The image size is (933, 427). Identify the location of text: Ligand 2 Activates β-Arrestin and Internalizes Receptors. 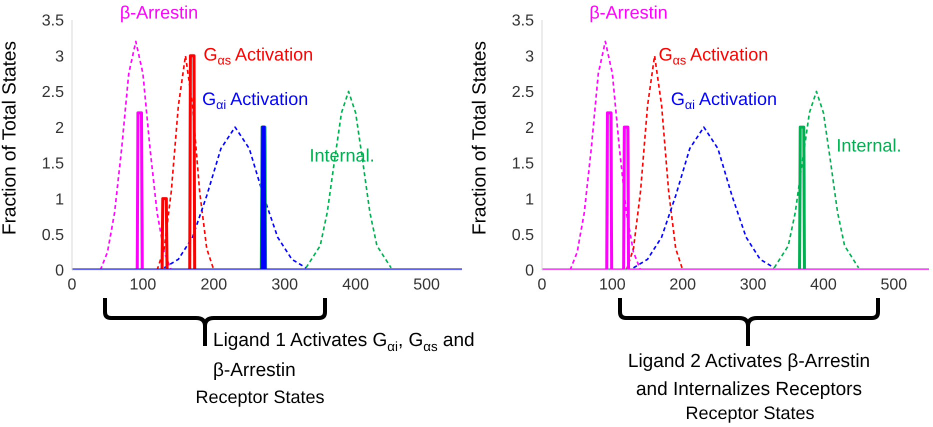
(749, 376).